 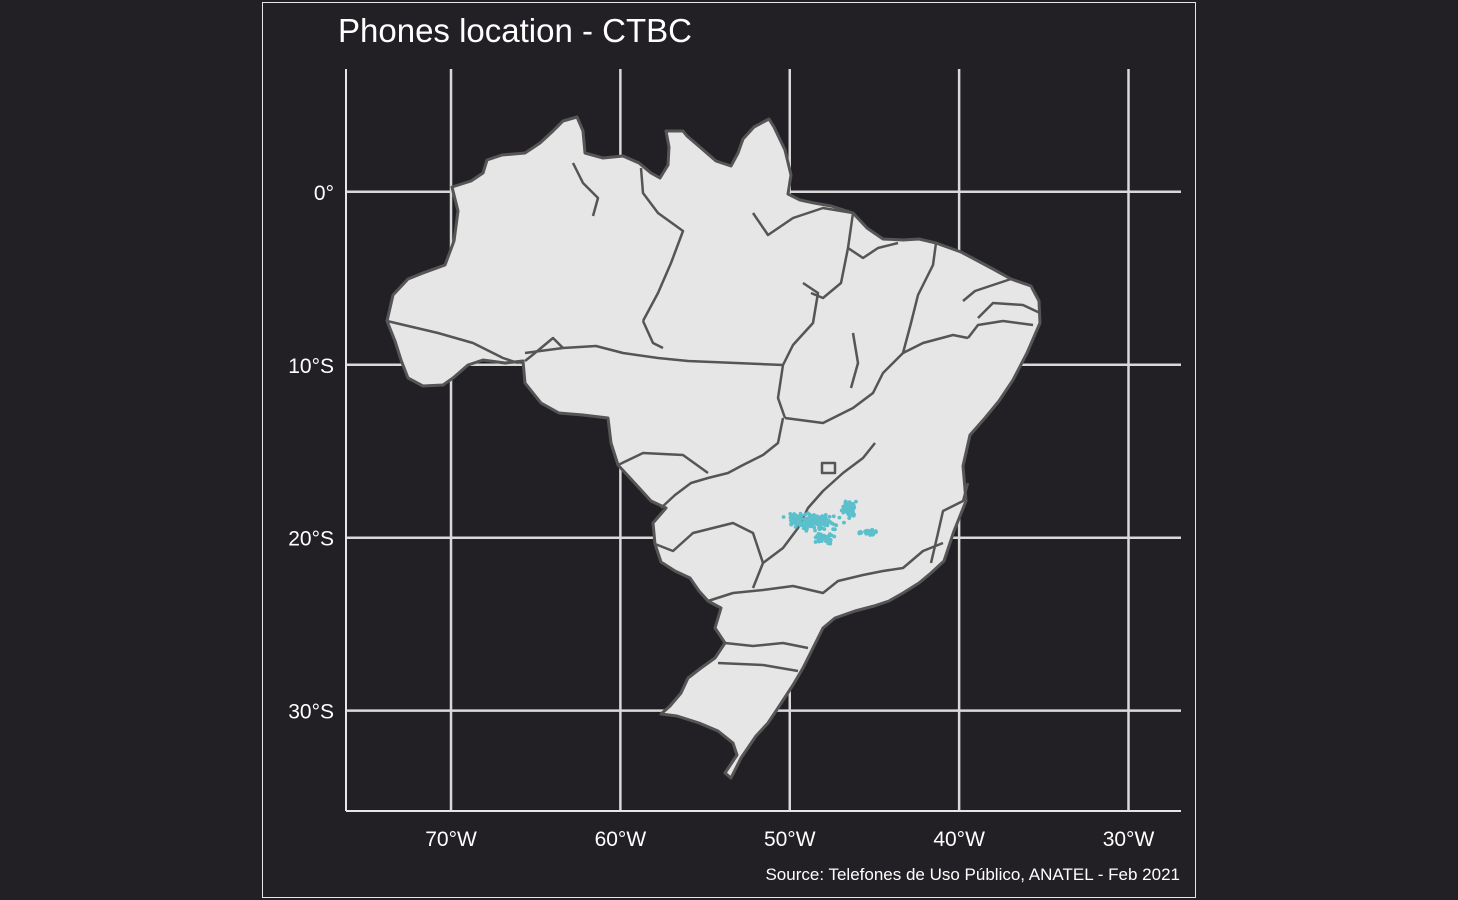 I want to click on y-tick-label: 30°S, so click(x=311, y=712).